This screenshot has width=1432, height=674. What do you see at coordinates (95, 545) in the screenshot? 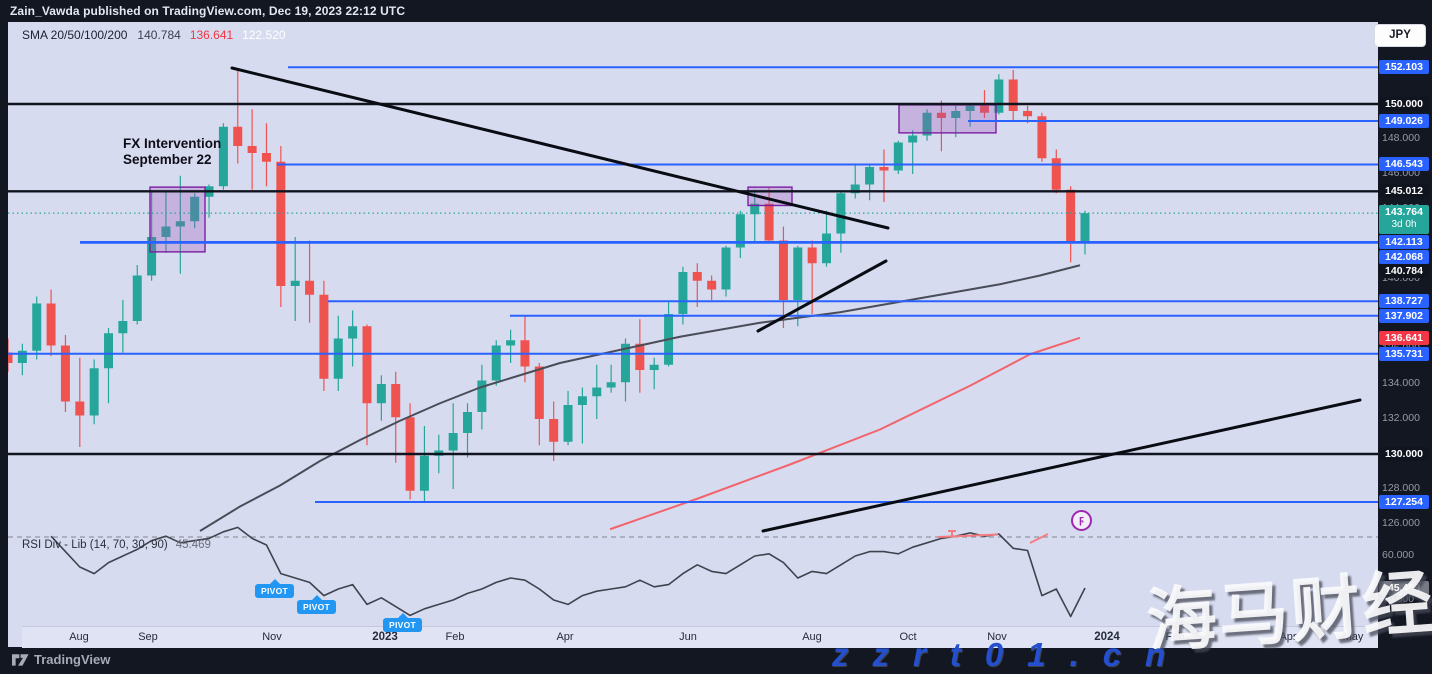
I see `rsi-legend-title: RSI Div - Lib (14, 70, 30, 90)` at bounding box center [95, 545].